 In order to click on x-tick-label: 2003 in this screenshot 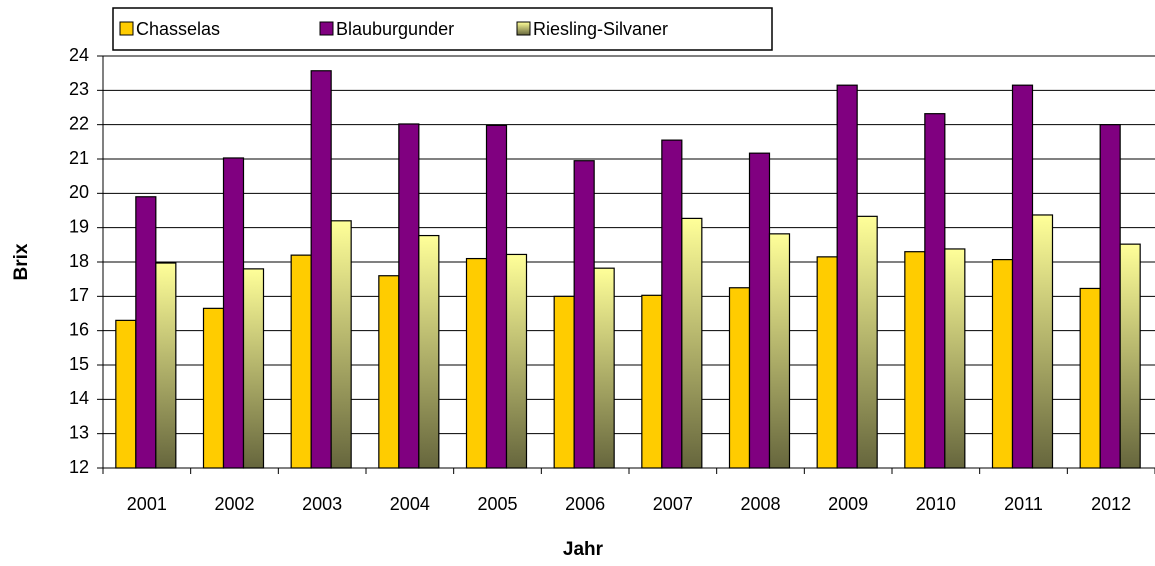, I will do `click(322, 504)`.